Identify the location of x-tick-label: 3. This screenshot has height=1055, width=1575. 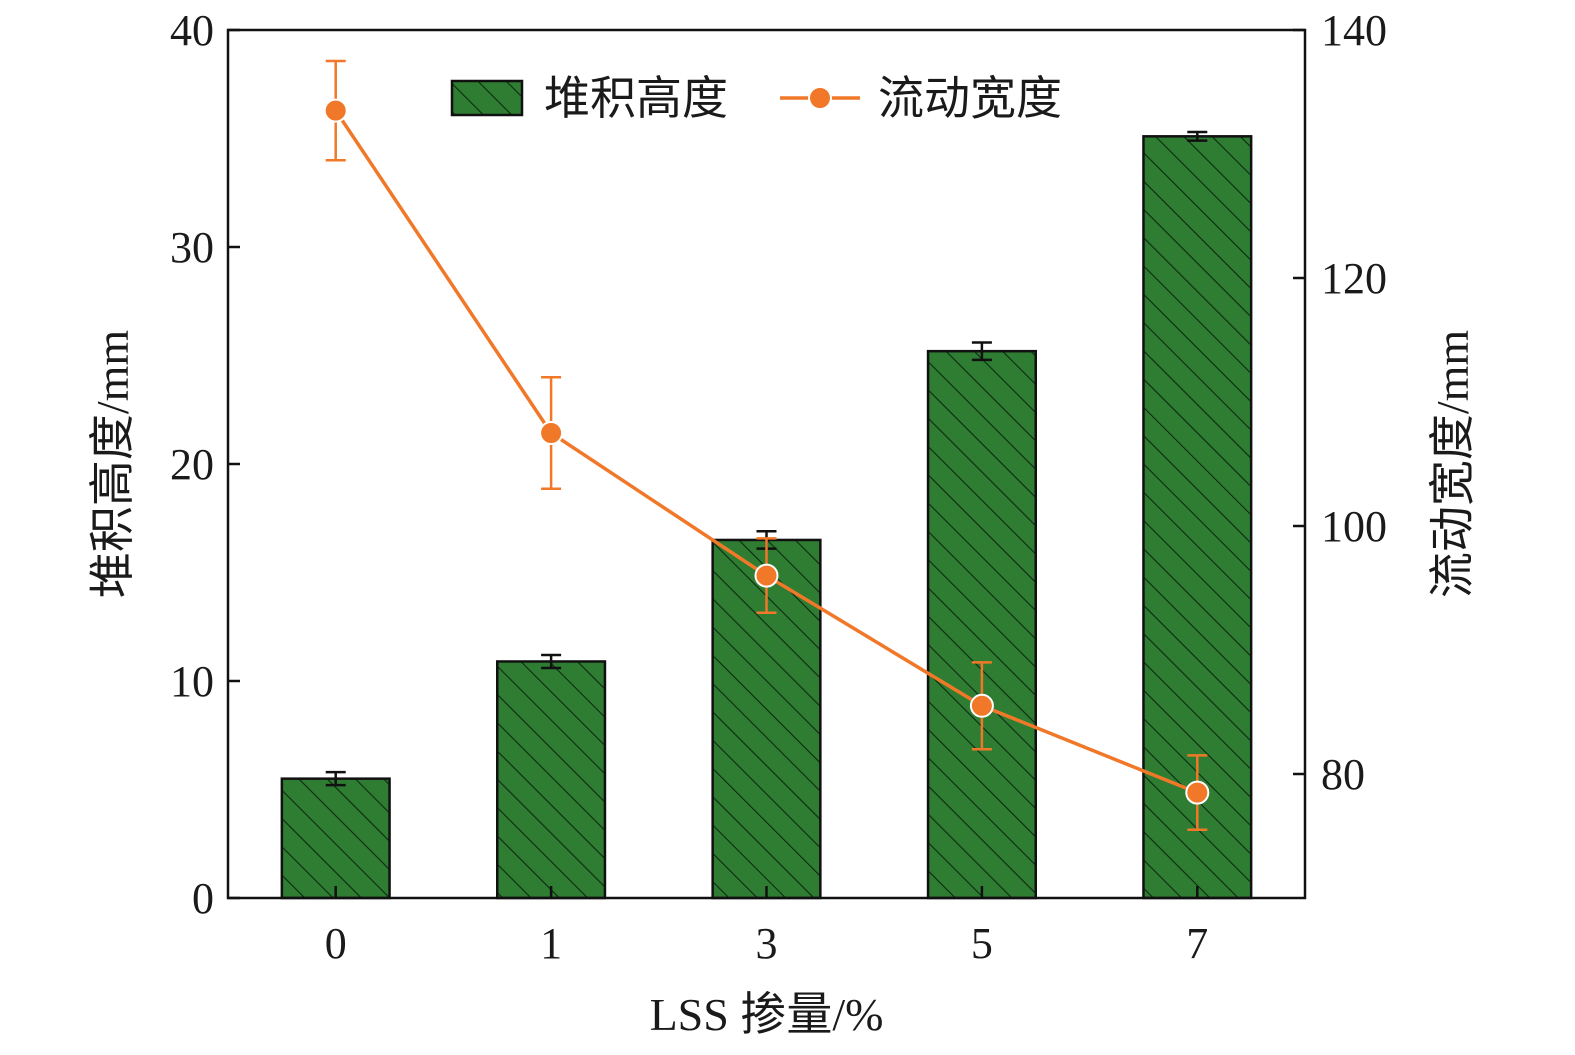
(767, 943).